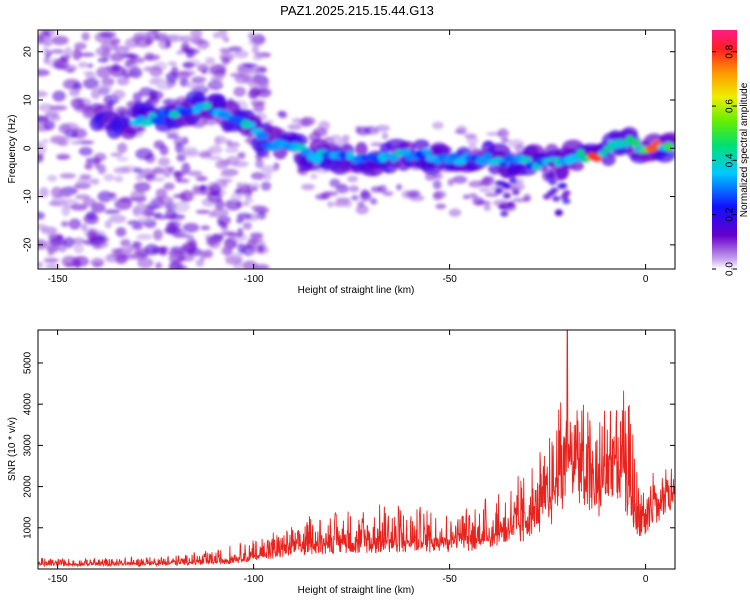 This screenshot has height=600, width=750. Describe the element at coordinates (28, 148) in the screenshot. I see `y-tick-label: 0` at that location.